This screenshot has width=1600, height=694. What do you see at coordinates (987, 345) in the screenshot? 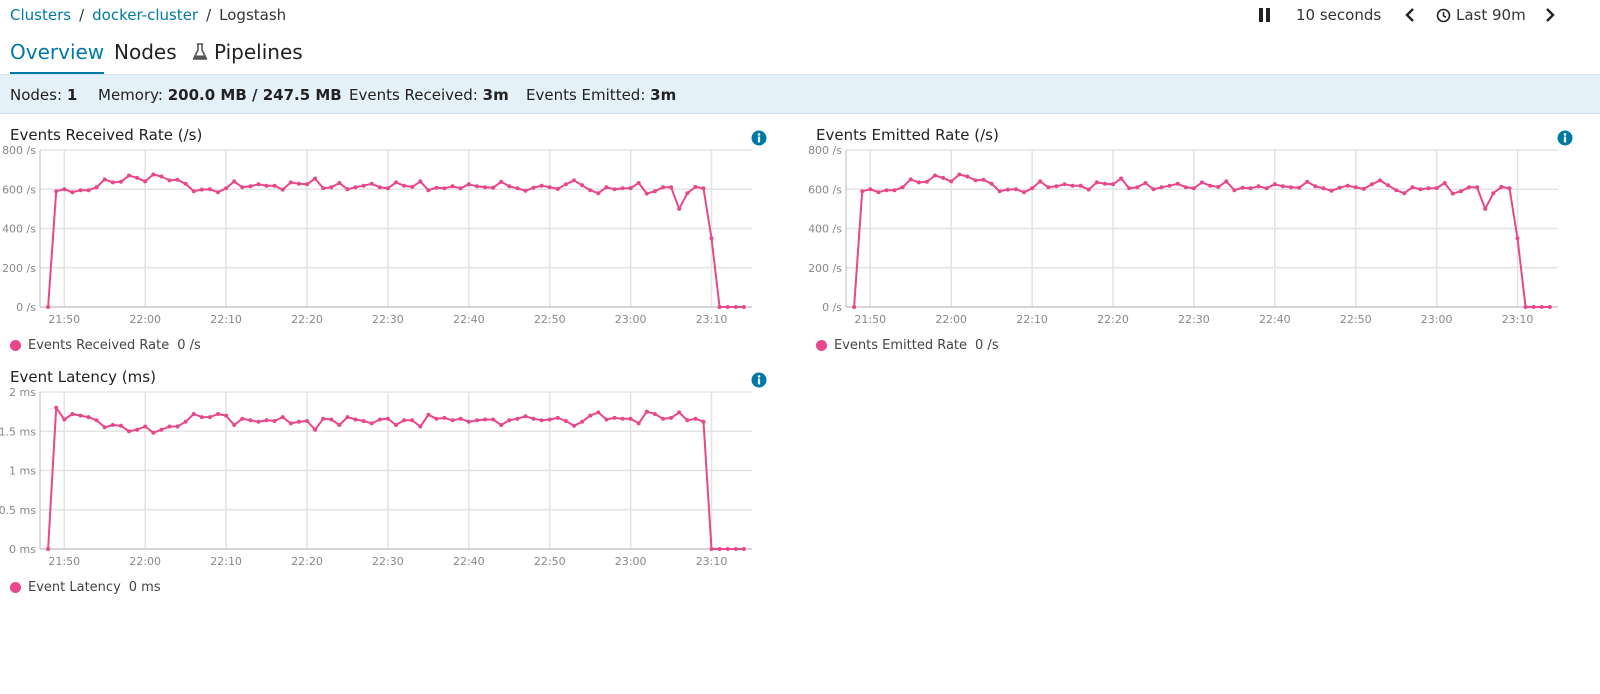
I see `legend-series-value: 0 /s` at bounding box center [987, 345].